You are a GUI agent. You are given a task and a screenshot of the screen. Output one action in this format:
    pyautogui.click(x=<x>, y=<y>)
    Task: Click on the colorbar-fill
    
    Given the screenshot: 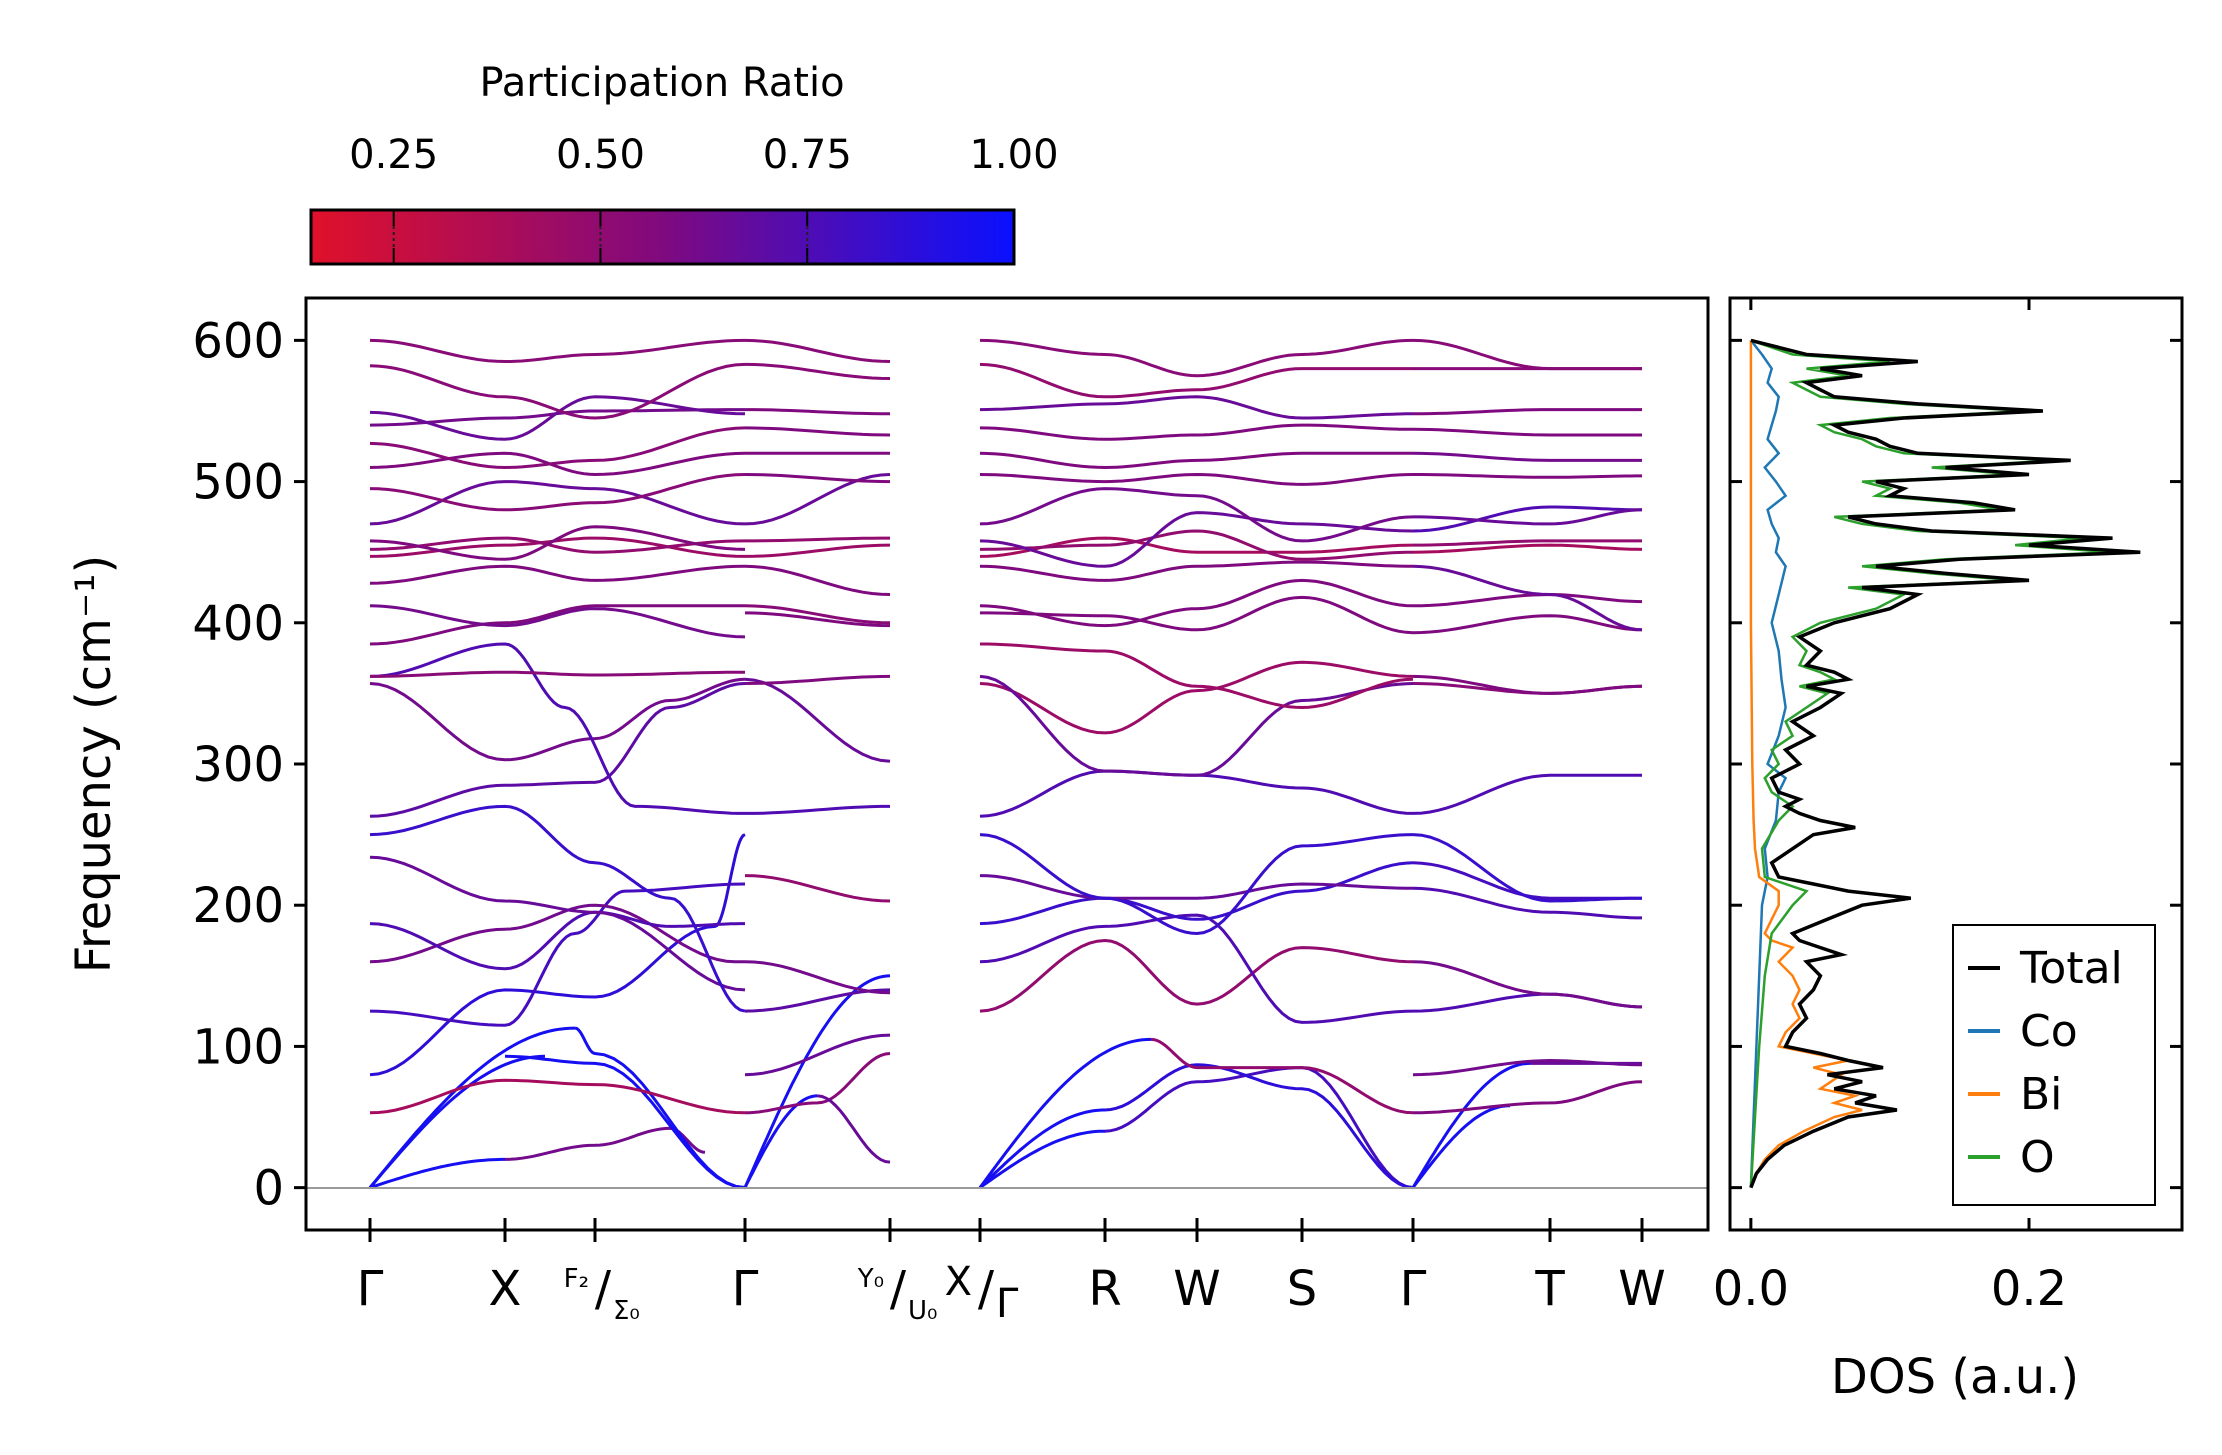 What is the action you would take?
    pyautogui.click(x=662, y=237)
    